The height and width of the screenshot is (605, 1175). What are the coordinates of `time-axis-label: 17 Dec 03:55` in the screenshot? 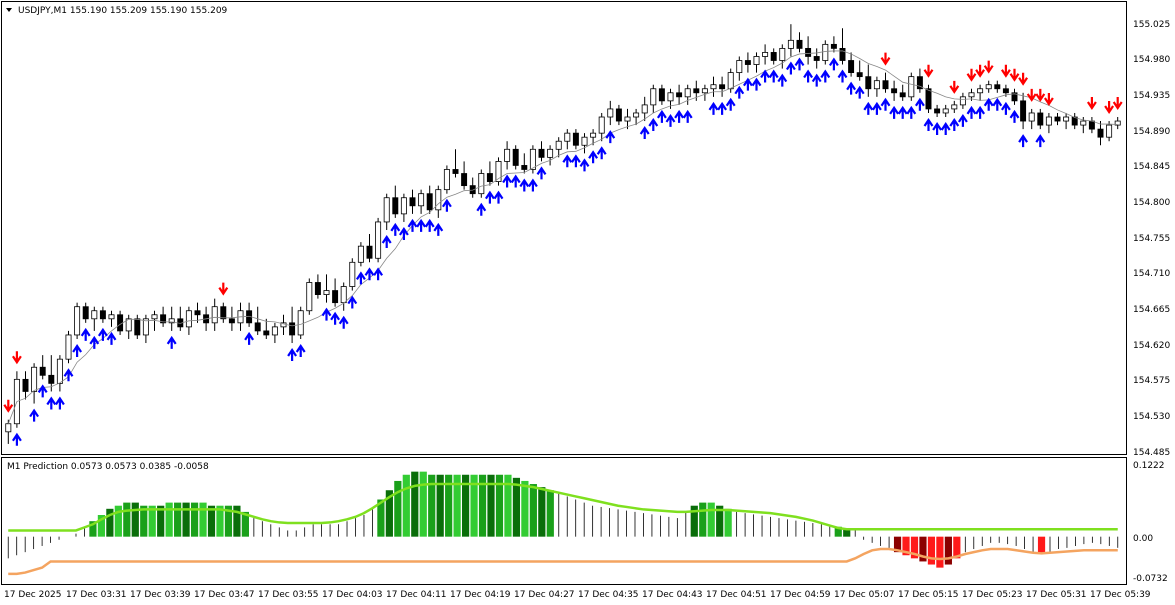 It's located at (288, 595).